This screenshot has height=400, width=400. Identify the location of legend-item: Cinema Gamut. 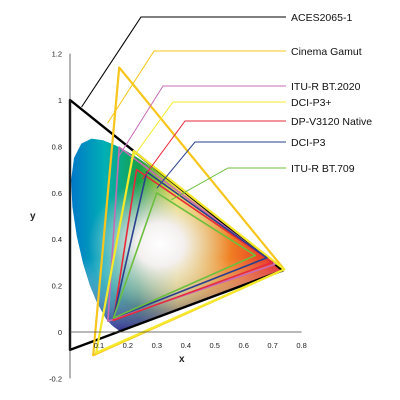
(234, 85).